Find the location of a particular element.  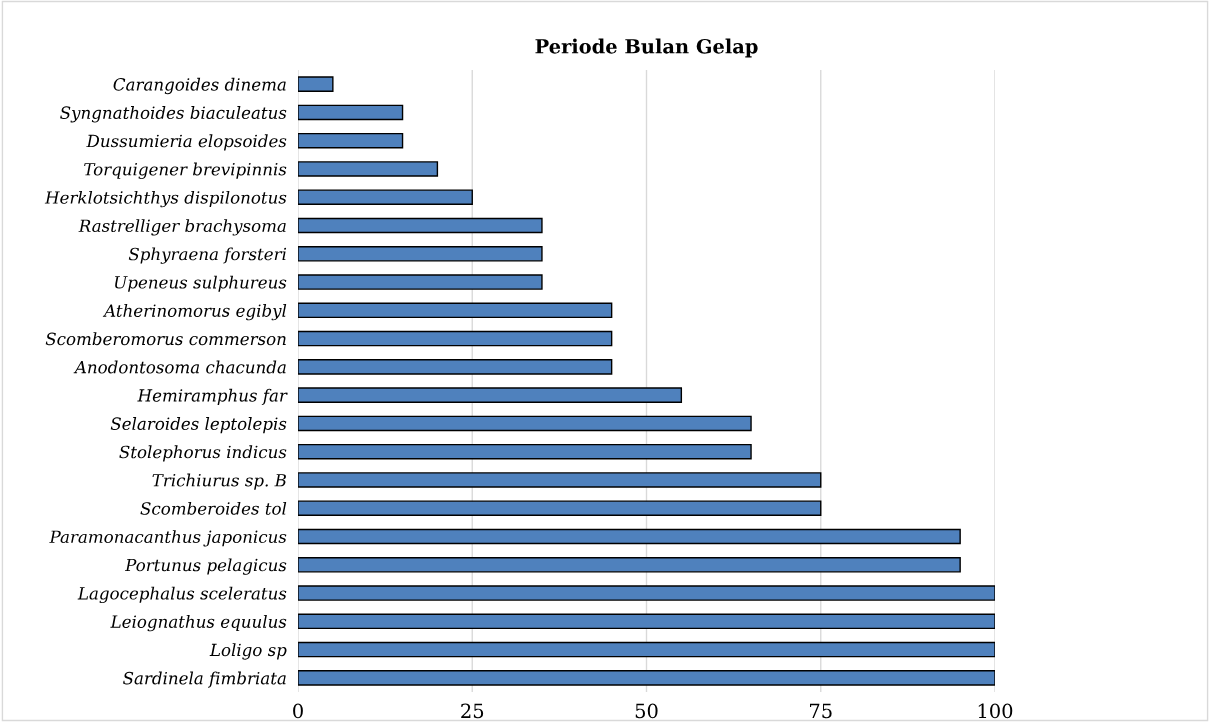

y-tick-label: Hemiramphus far is located at coordinates (212, 396).